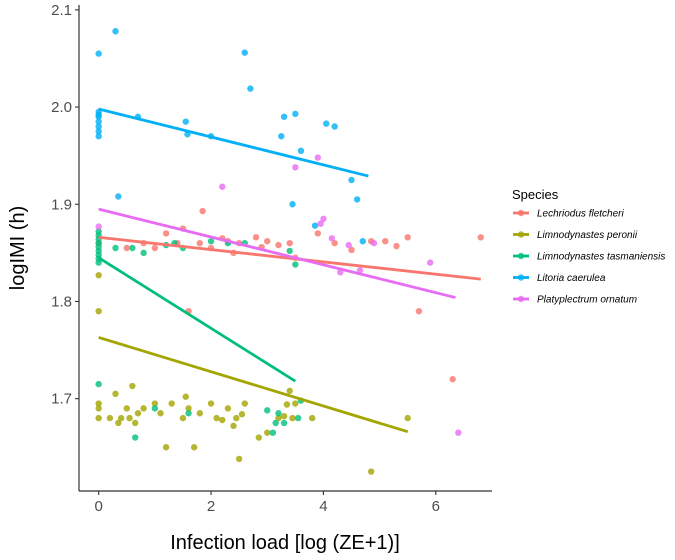 The width and height of the screenshot is (675, 560). What do you see at coordinates (61, 301) in the screenshot?
I see `y-tick-label: 1.8` at bounding box center [61, 301].